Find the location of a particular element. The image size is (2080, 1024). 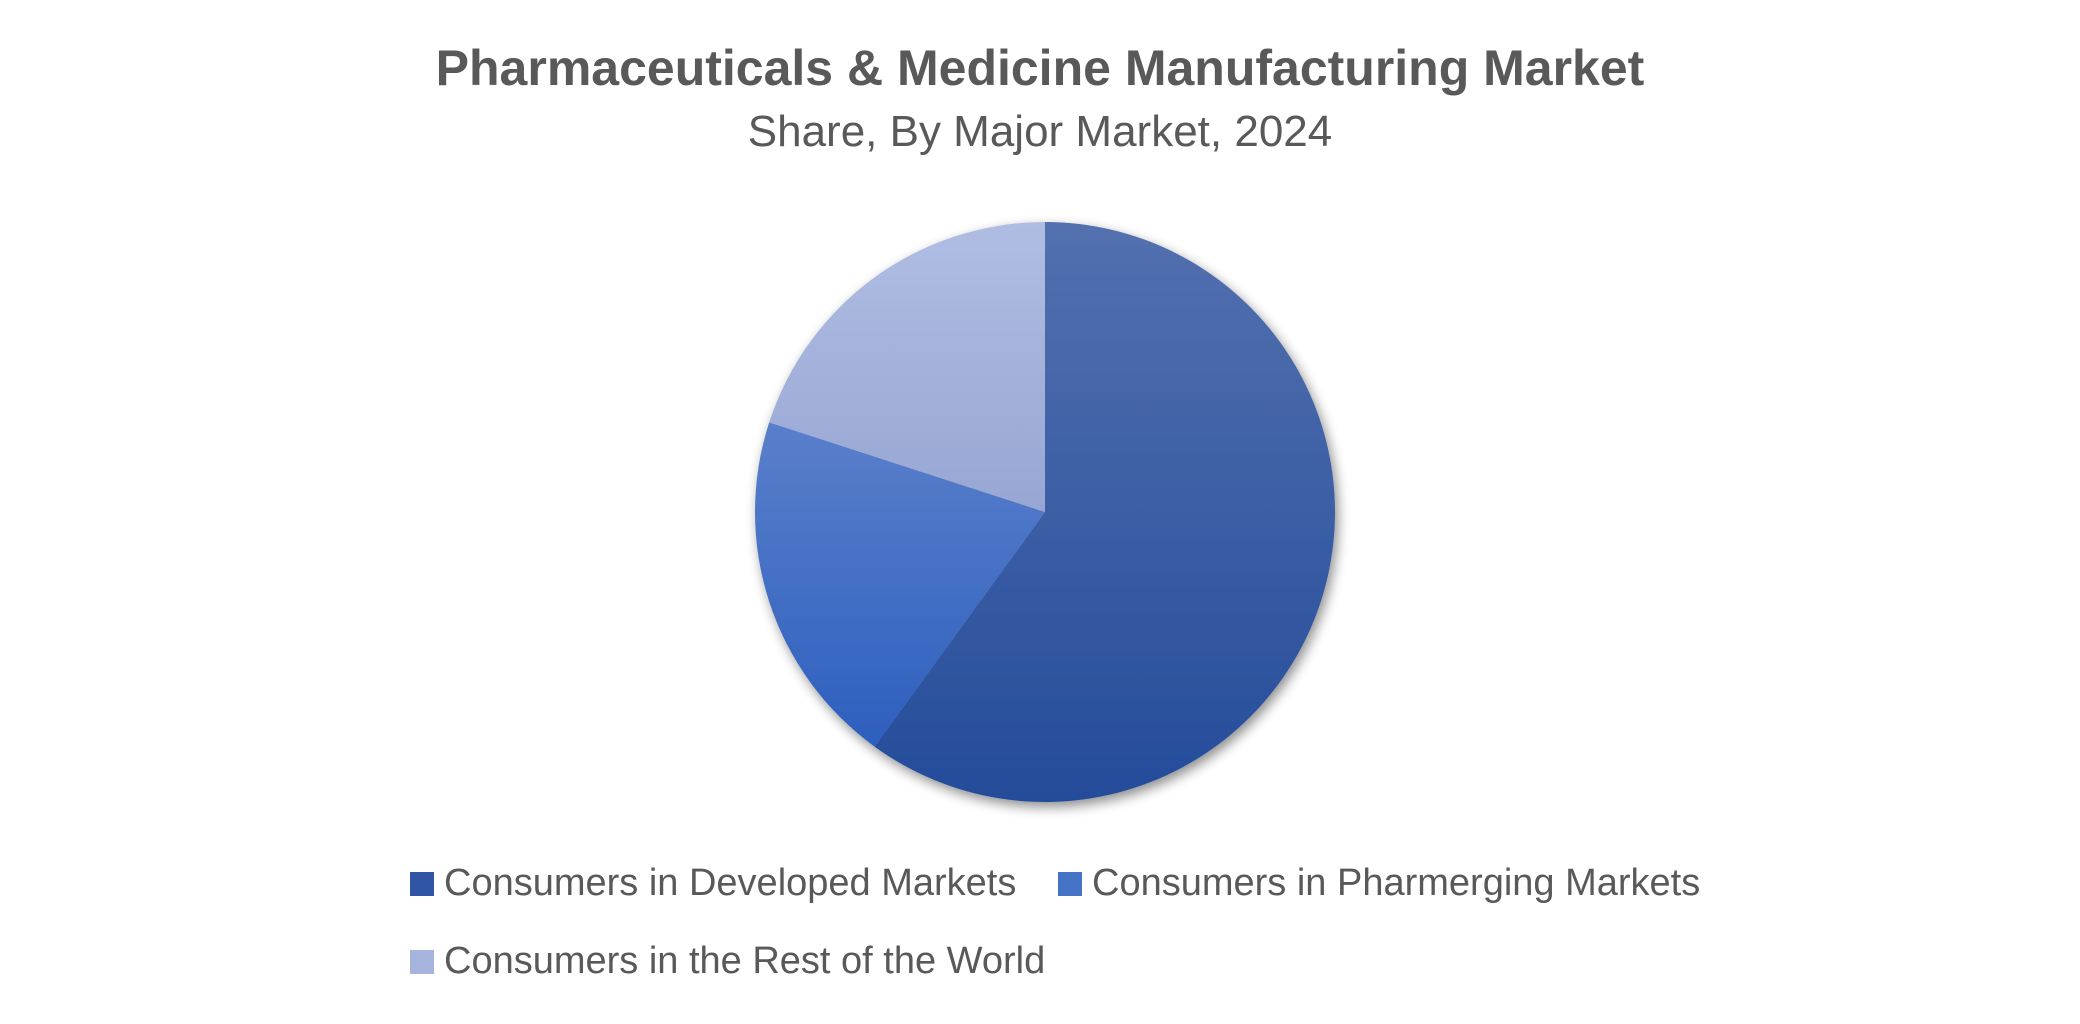

legend-label-pharmerging-markets: Consumers in Pharmerging Markets is located at coordinates (1396, 883).